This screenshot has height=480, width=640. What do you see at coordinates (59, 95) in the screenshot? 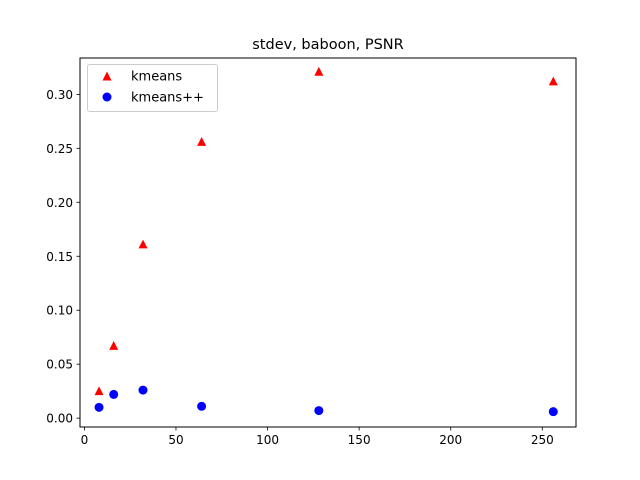
I see `y-tick-label: 0.30` at bounding box center [59, 95].